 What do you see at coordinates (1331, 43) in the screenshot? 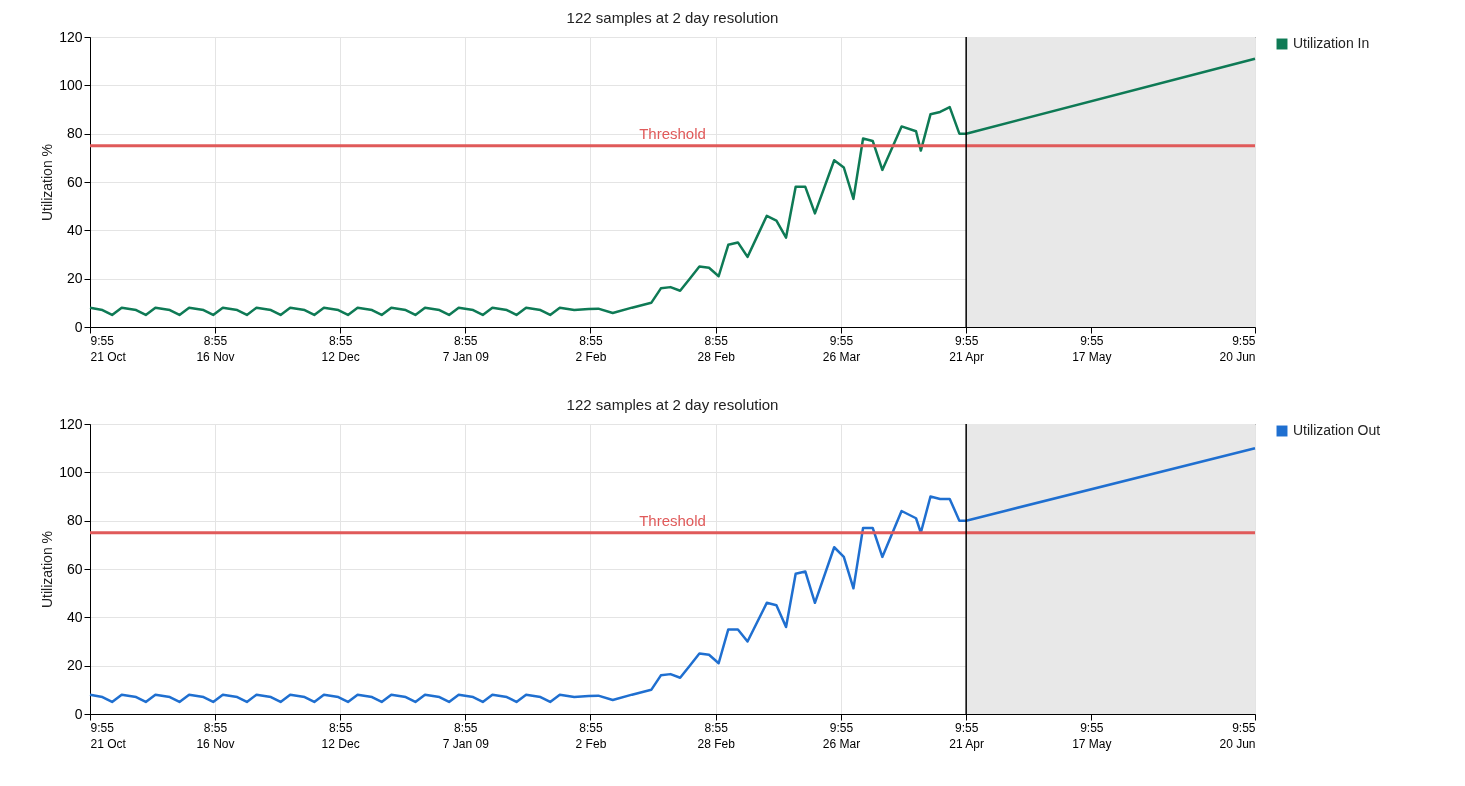
I see `legend-label: Utilization In` at bounding box center [1331, 43].